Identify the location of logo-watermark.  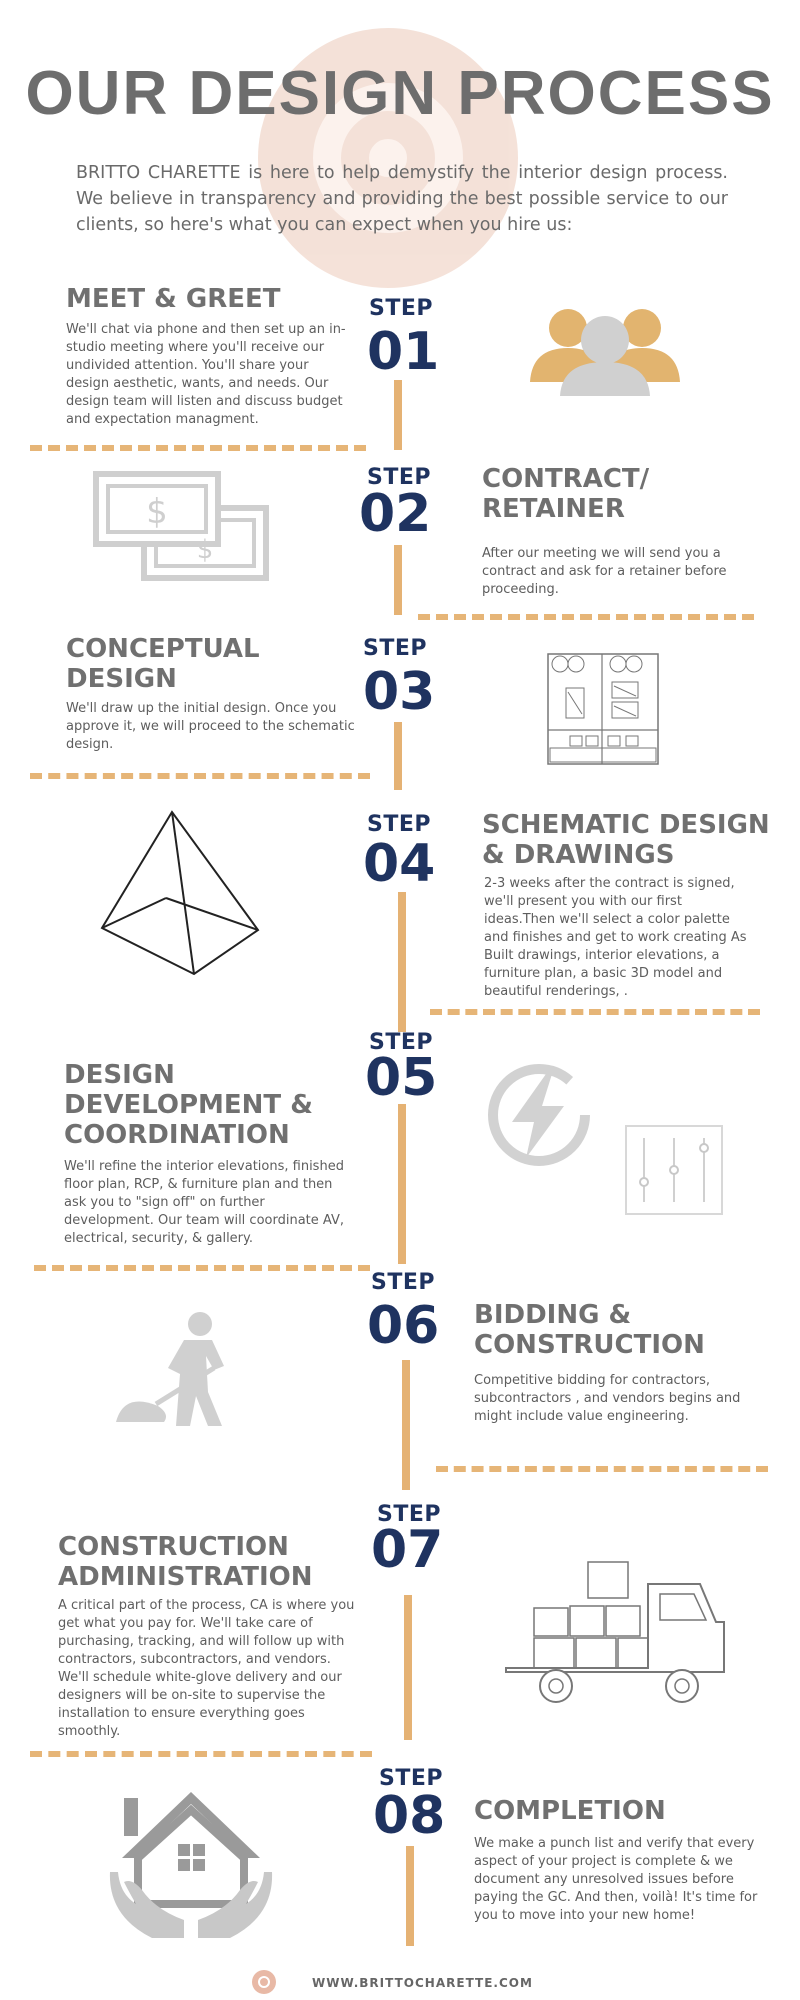
(388, 158).